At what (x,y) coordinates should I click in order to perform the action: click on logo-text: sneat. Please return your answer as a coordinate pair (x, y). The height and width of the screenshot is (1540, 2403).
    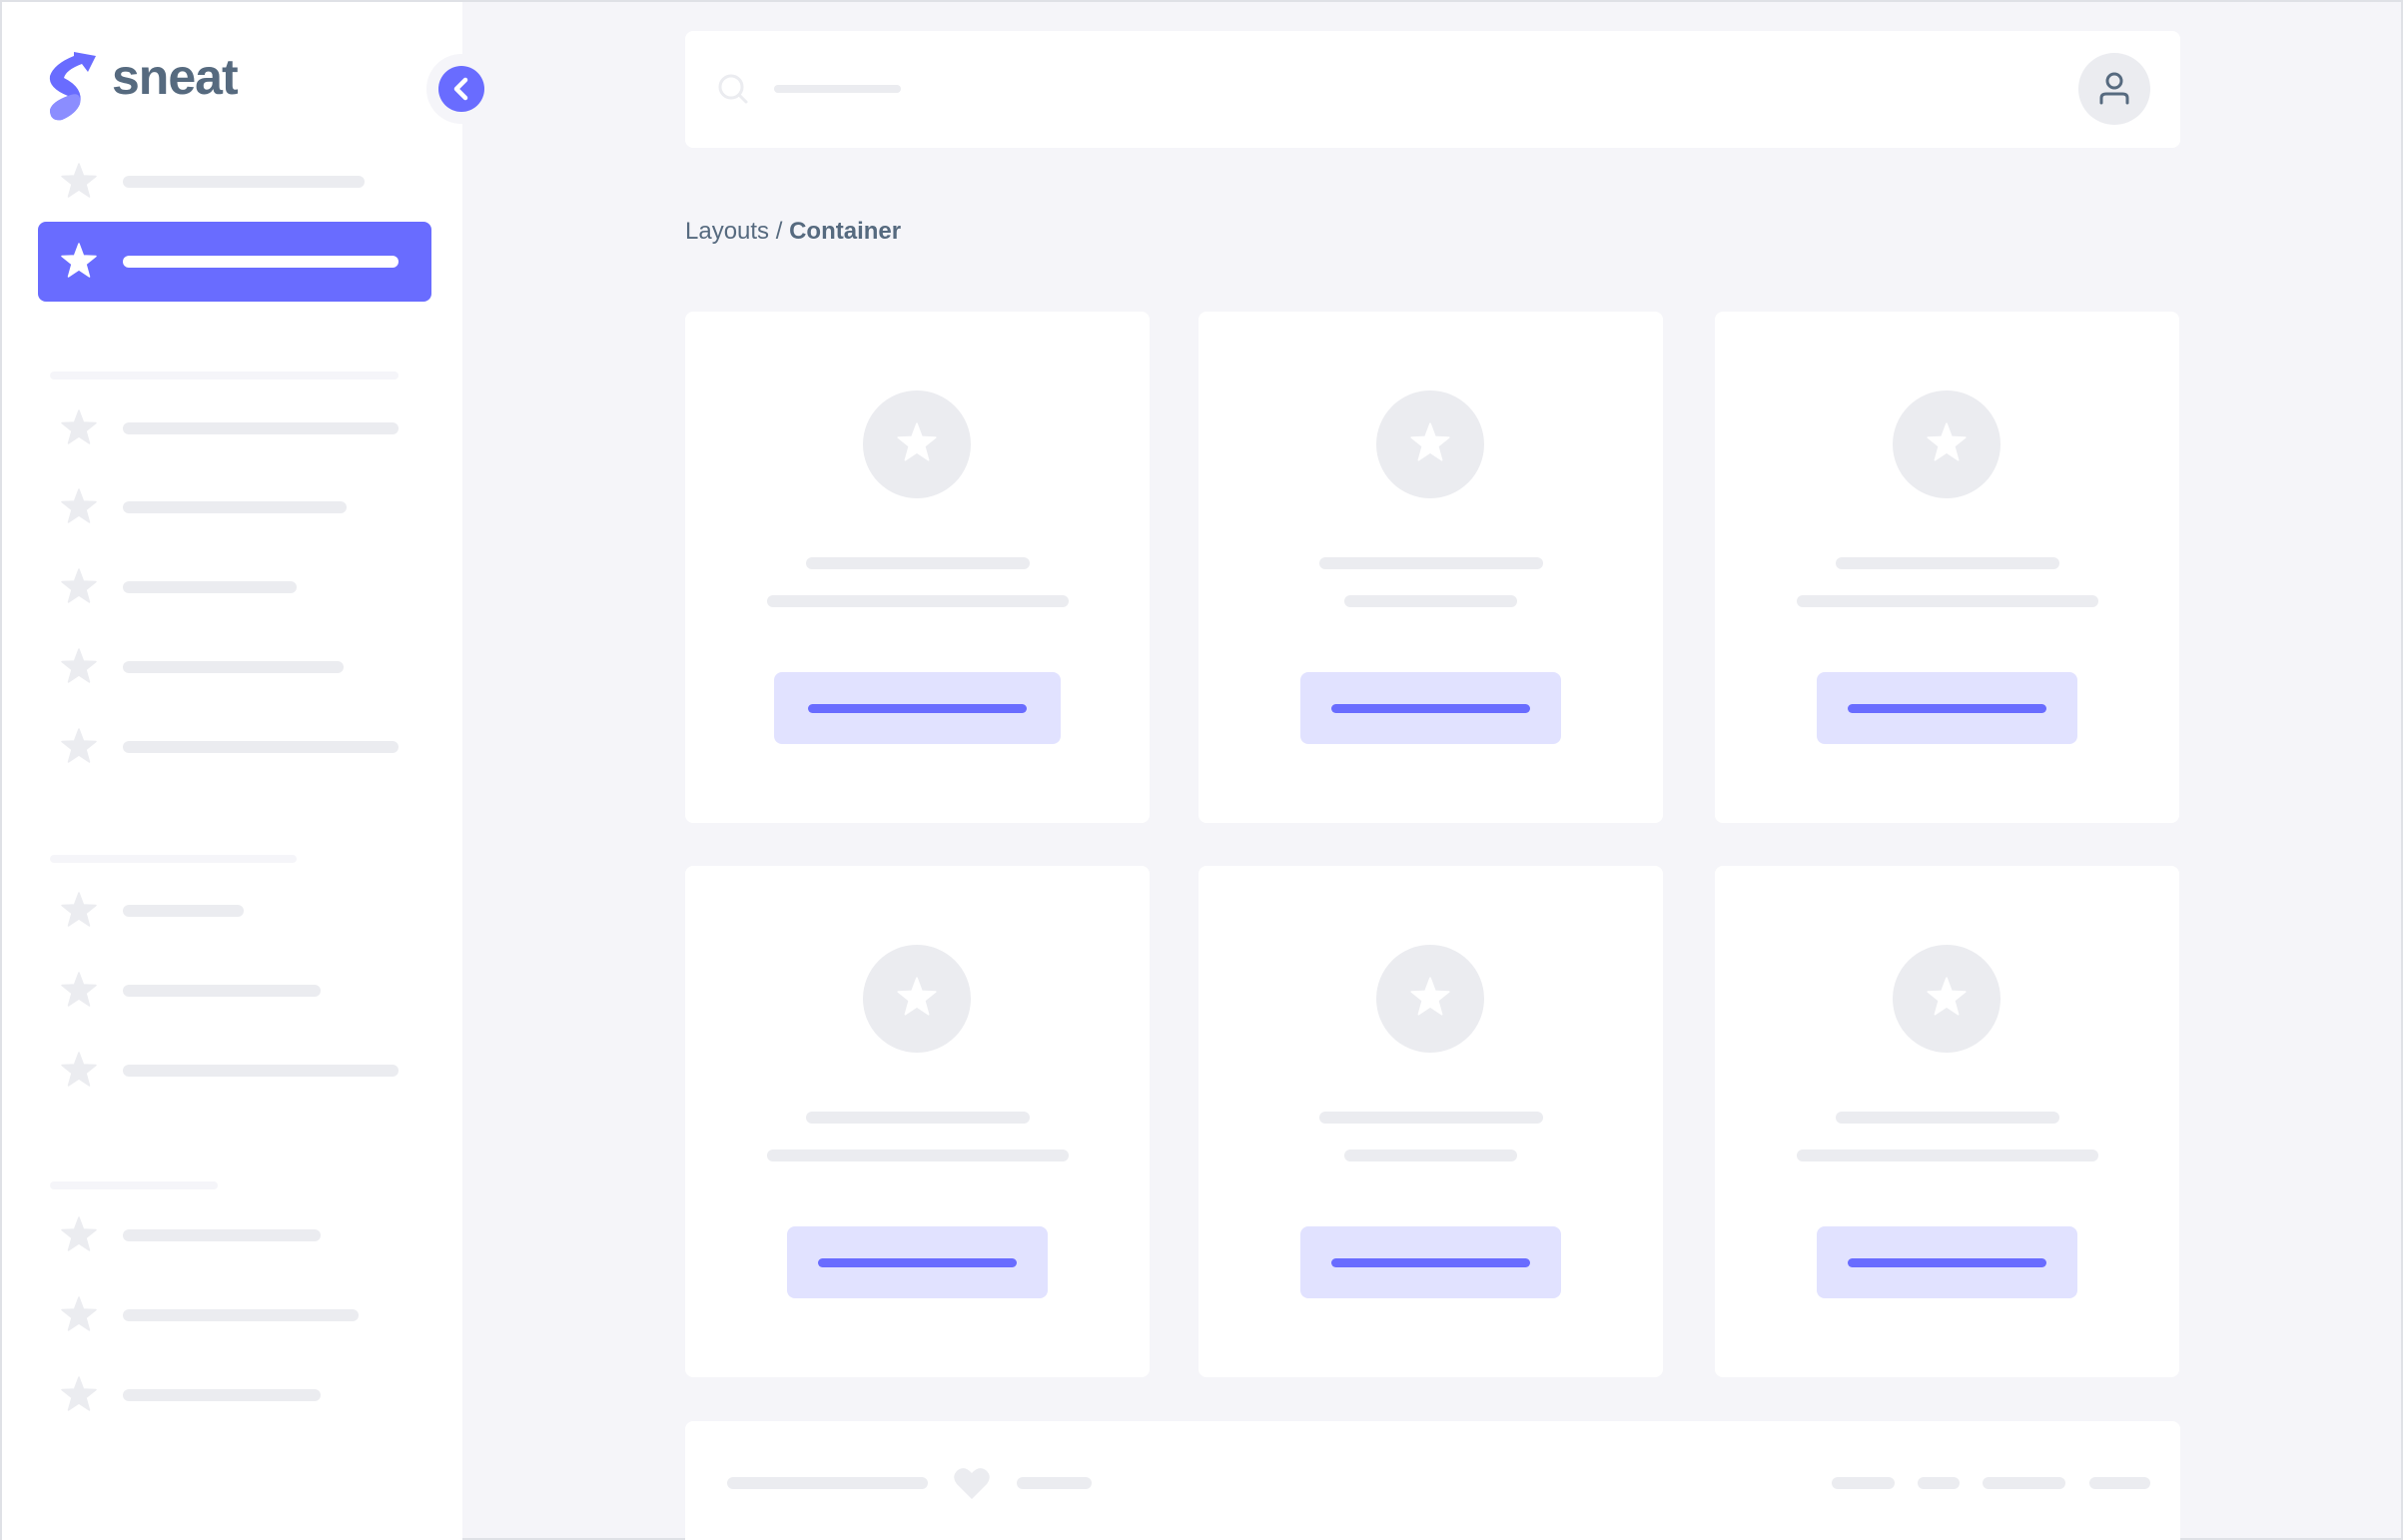
    Looking at the image, I should click on (175, 77).